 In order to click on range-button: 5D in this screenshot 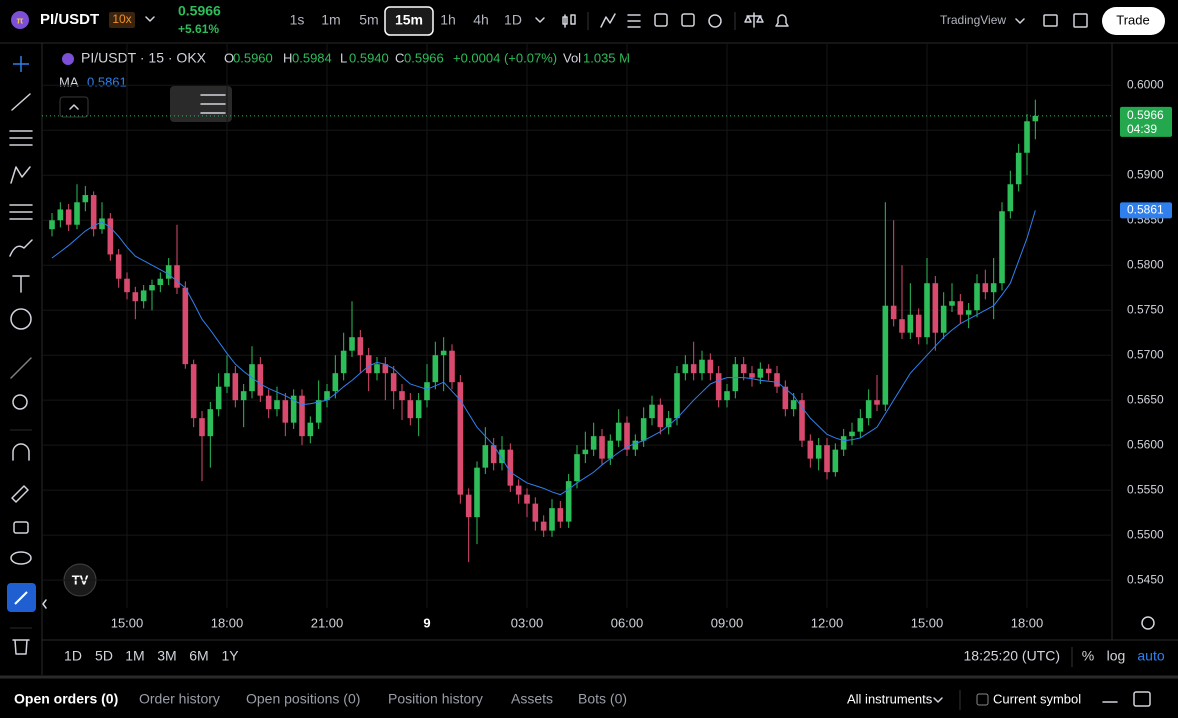, I will do `click(104, 656)`.